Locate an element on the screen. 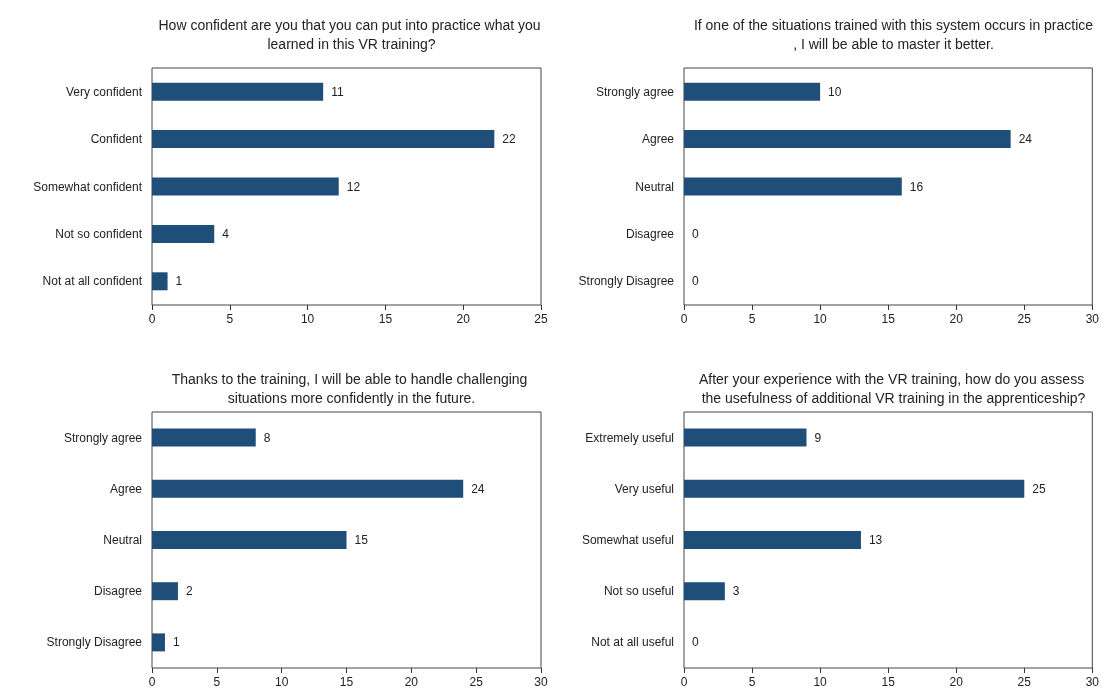 This screenshot has width=1102, height=699. y-tick-label: Very confident is located at coordinates (104, 91).